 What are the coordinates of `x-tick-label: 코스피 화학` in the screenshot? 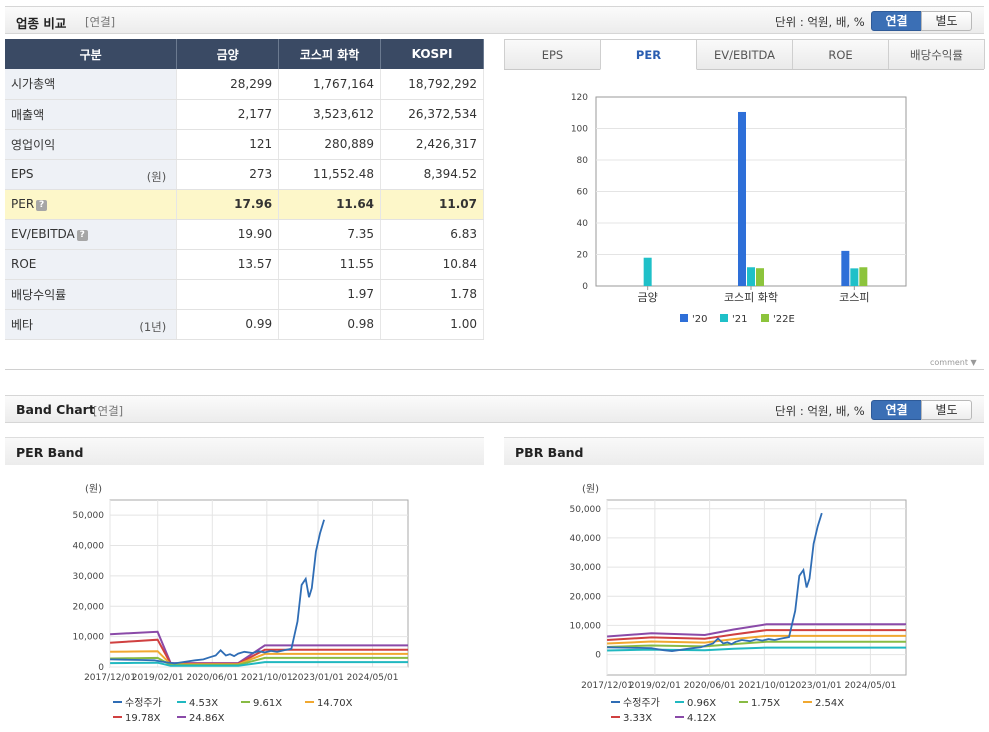 It's located at (751, 297).